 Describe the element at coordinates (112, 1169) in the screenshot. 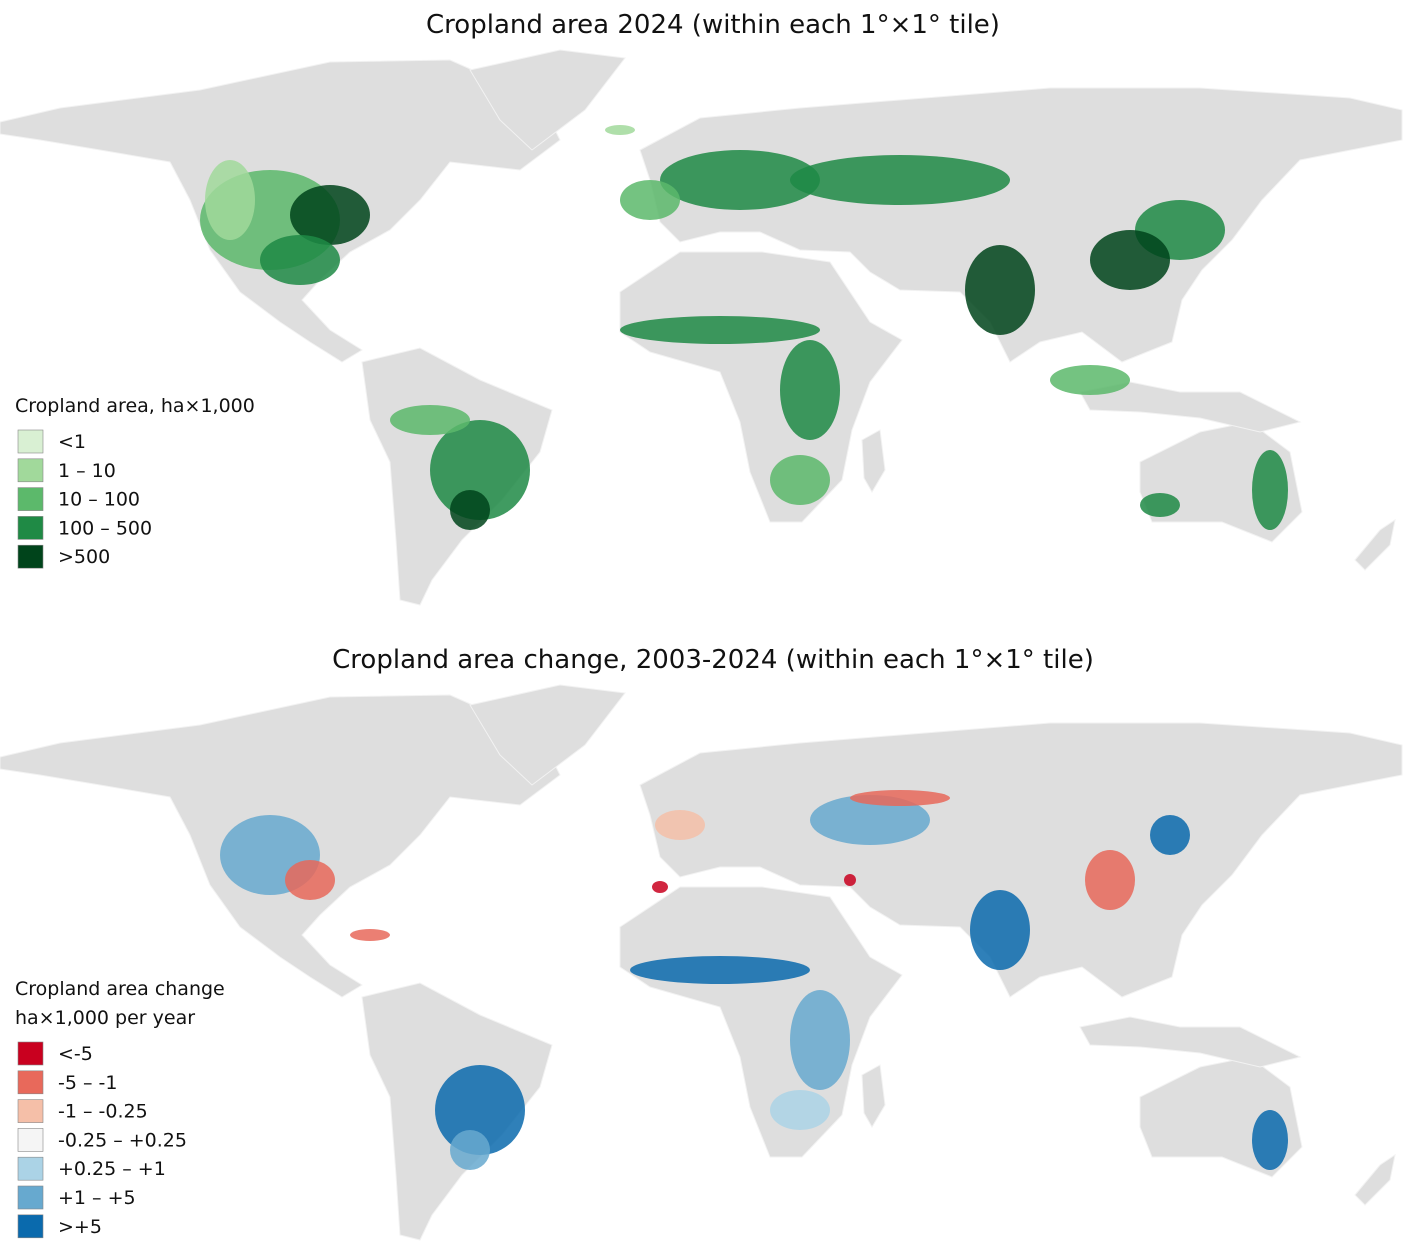

I see `legend-label: +0.25 – +1` at that location.